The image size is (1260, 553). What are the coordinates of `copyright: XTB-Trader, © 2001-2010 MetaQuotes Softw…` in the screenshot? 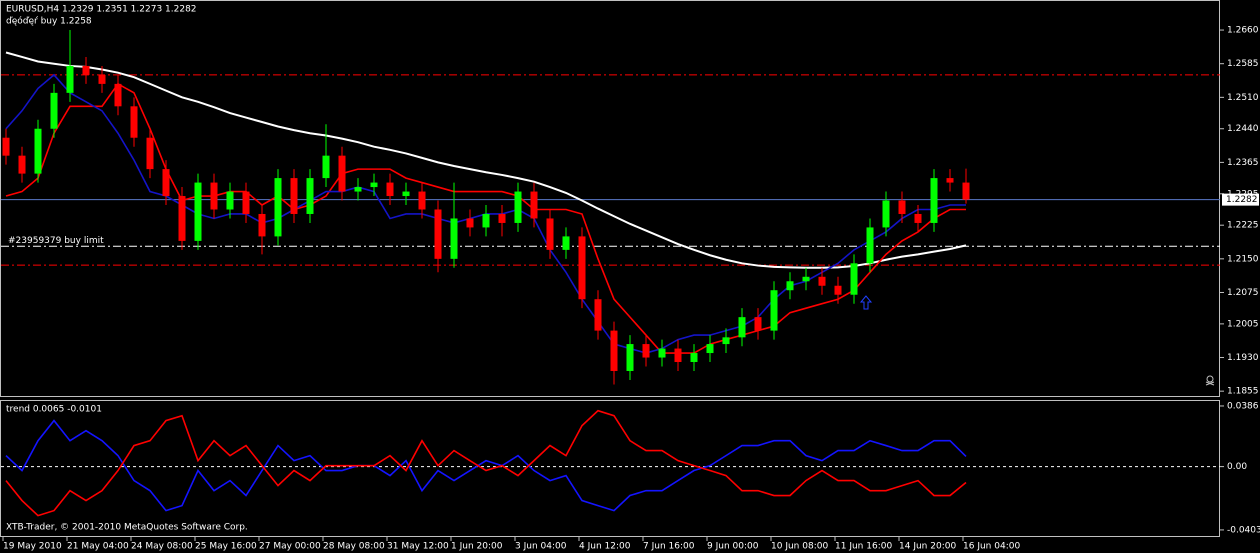 It's located at (127, 528).